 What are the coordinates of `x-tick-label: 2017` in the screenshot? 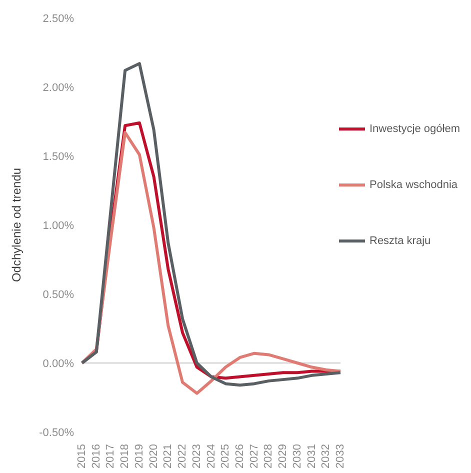 It's located at (110, 456).